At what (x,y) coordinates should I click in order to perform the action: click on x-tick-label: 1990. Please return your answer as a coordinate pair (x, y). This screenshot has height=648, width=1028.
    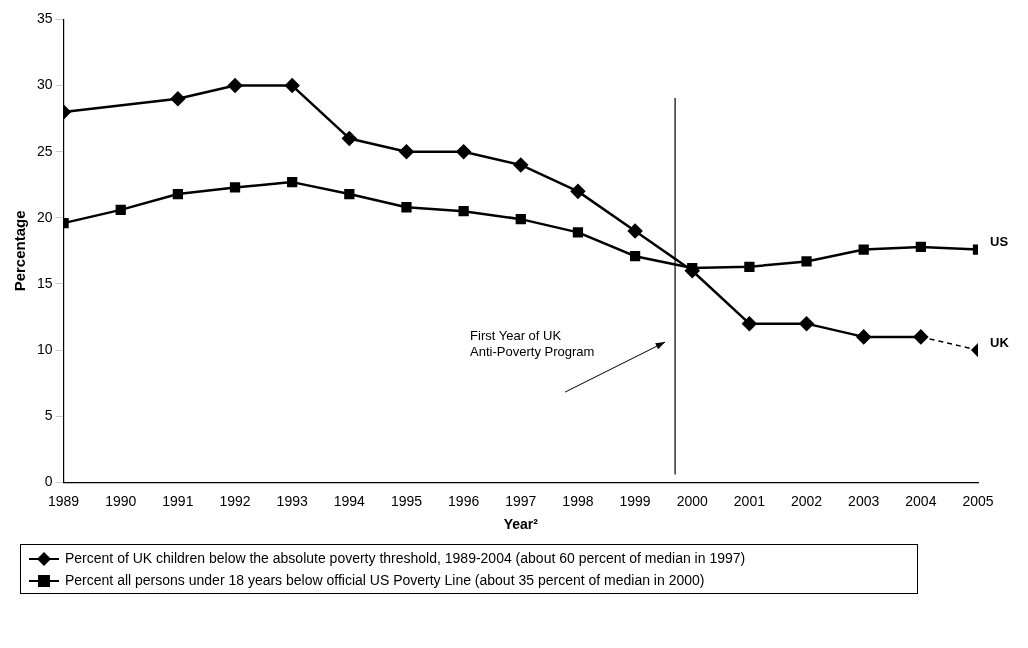
    Looking at the image, I should click on (121, 500).